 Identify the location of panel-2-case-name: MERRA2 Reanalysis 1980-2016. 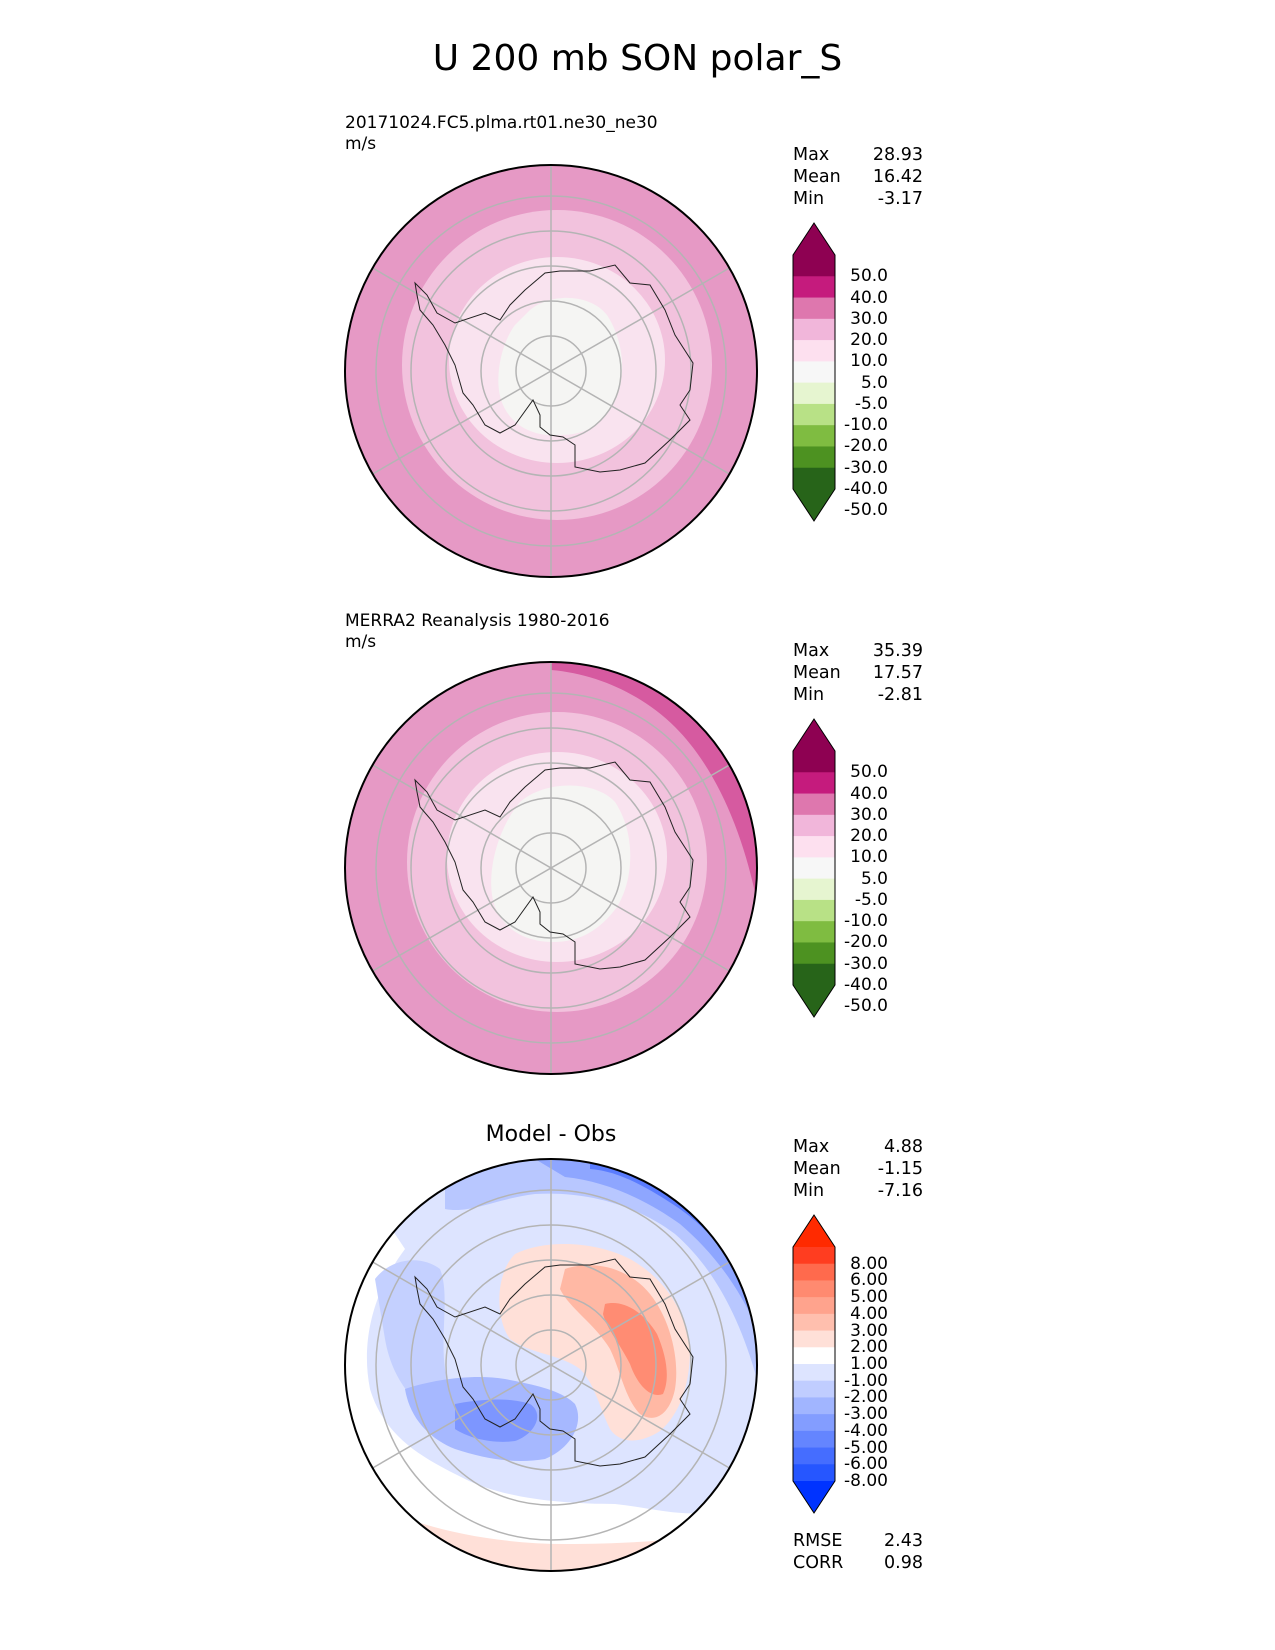
(477, 621).